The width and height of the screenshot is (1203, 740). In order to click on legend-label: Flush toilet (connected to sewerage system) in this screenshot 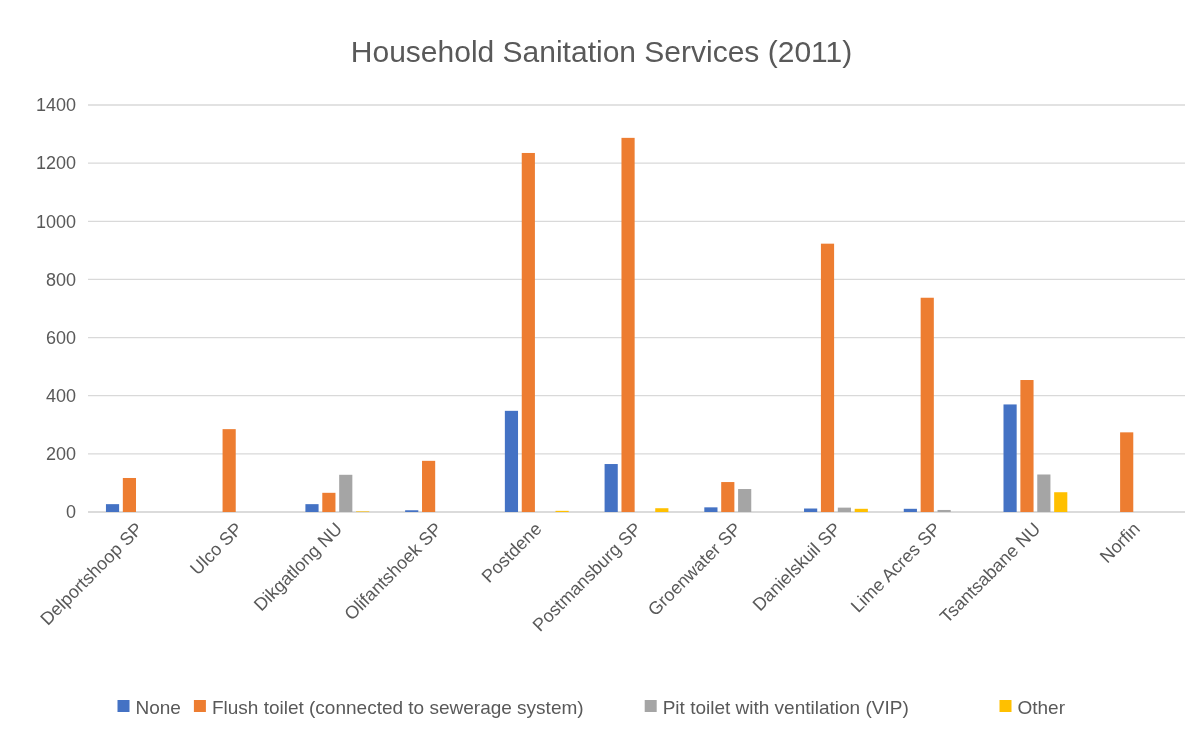, I will do `click(397, 707)`.